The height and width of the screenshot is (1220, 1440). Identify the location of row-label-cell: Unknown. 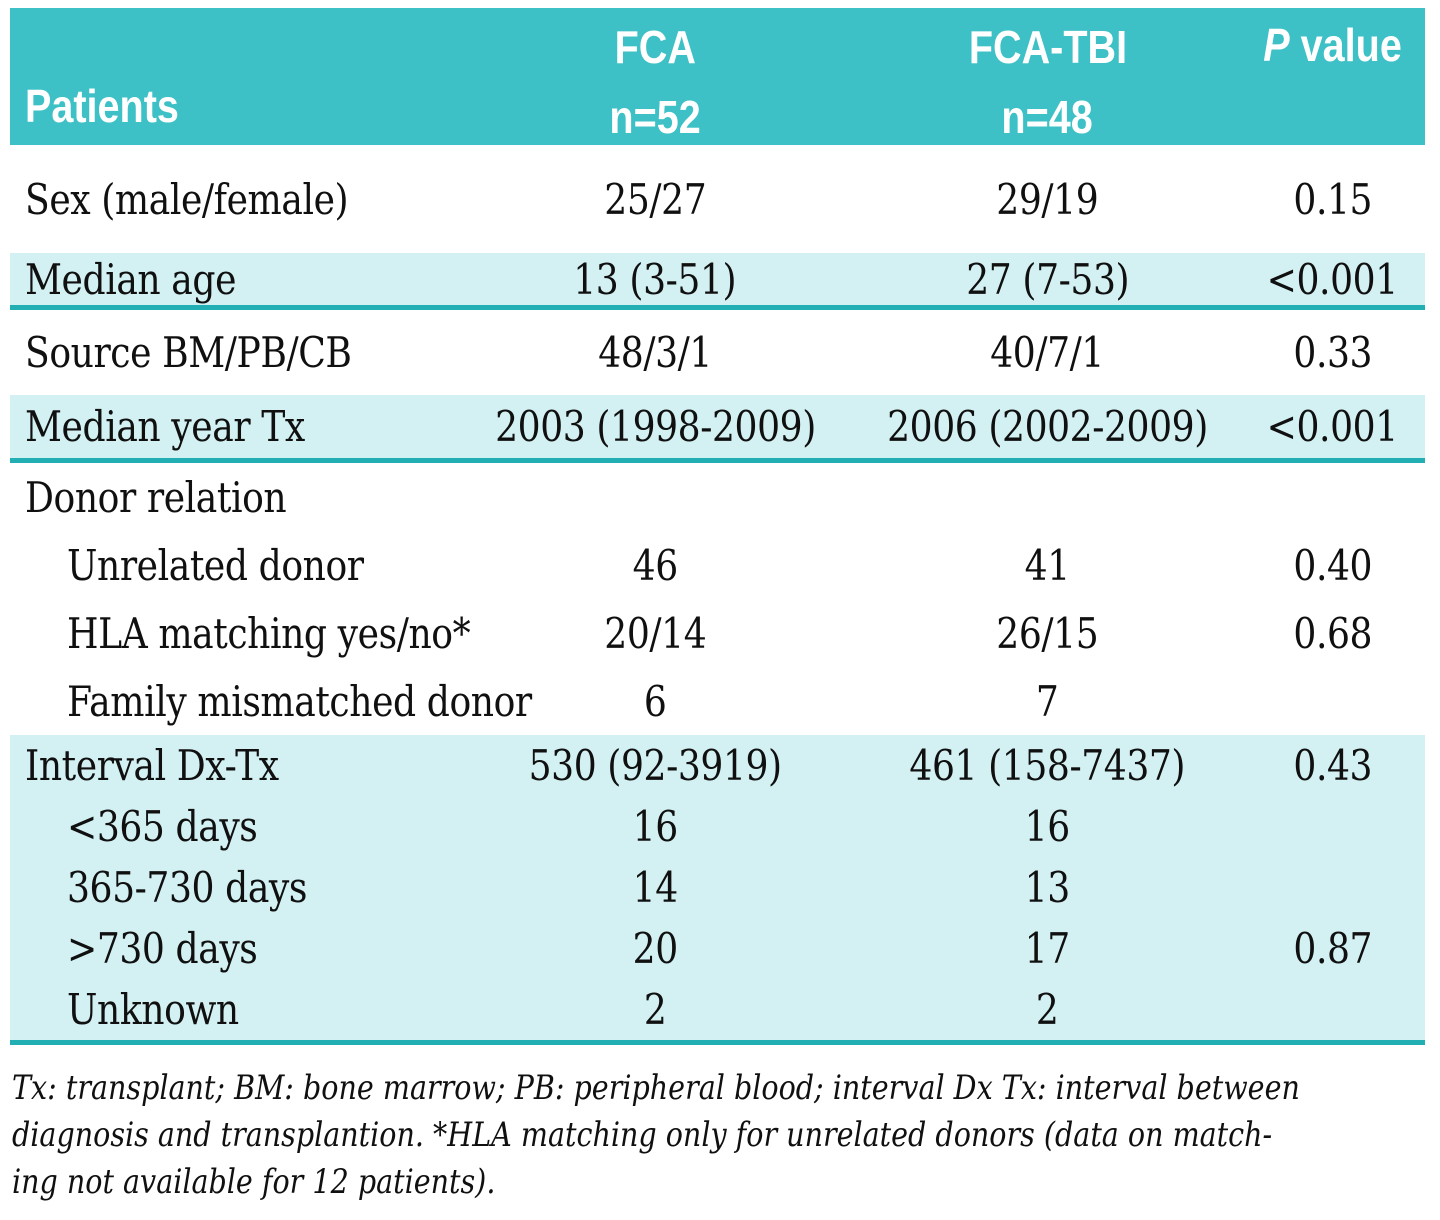
(232, 1009).